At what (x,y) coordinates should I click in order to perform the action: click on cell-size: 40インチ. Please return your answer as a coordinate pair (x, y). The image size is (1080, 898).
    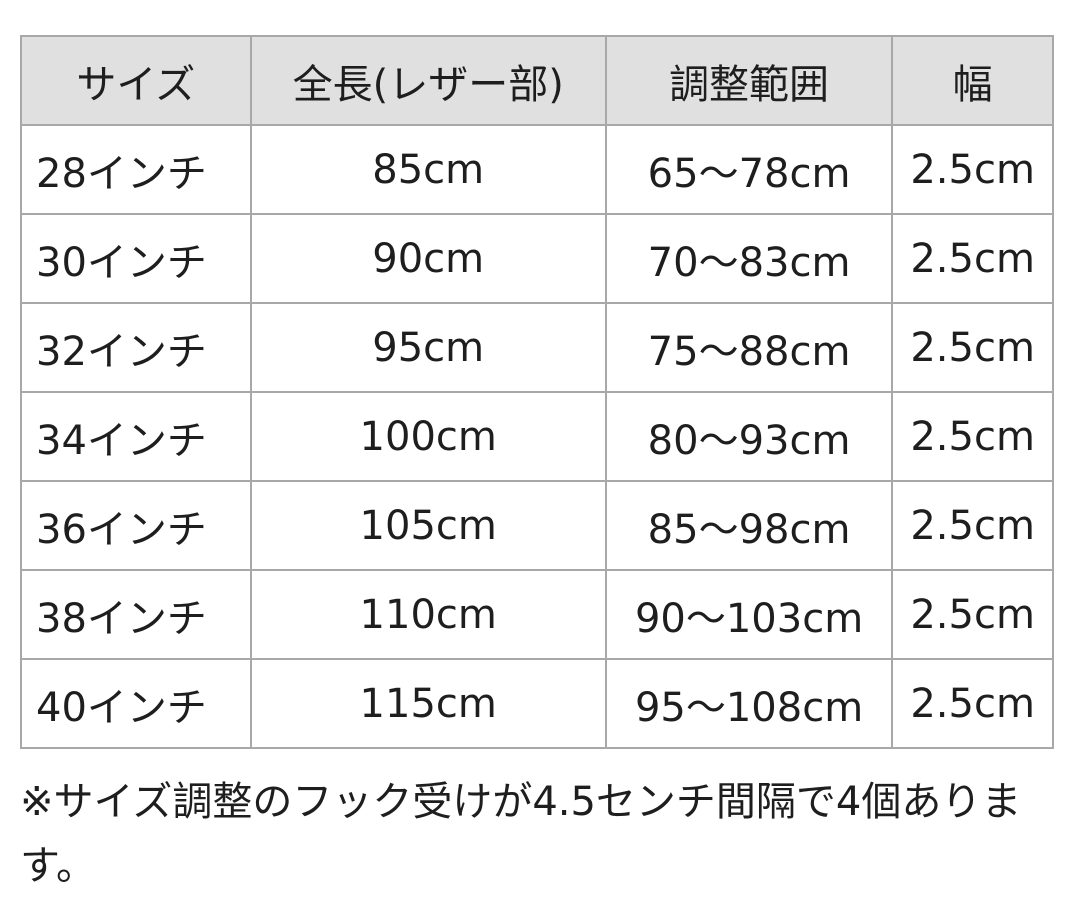
    Looking at the image, I should click on (136, 703).